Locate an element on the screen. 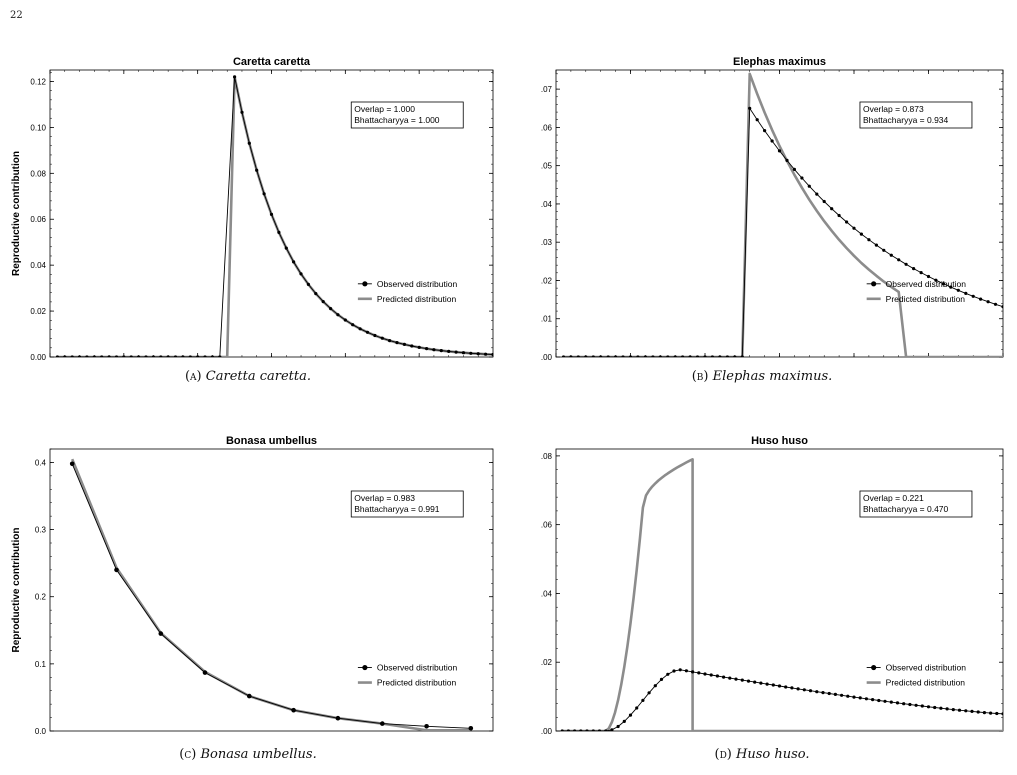  caption-species: Elephas maximus. is located at coordinates (772, 376).